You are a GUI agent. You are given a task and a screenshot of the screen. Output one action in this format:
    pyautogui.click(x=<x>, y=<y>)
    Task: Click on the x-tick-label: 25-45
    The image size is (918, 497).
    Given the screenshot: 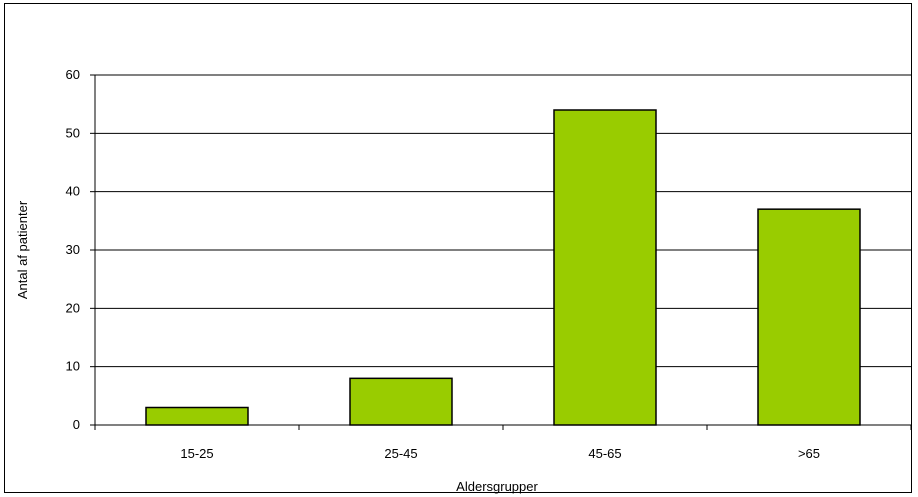 What is the action you would take?
    pyautogui.click(x=400, y=453)
    